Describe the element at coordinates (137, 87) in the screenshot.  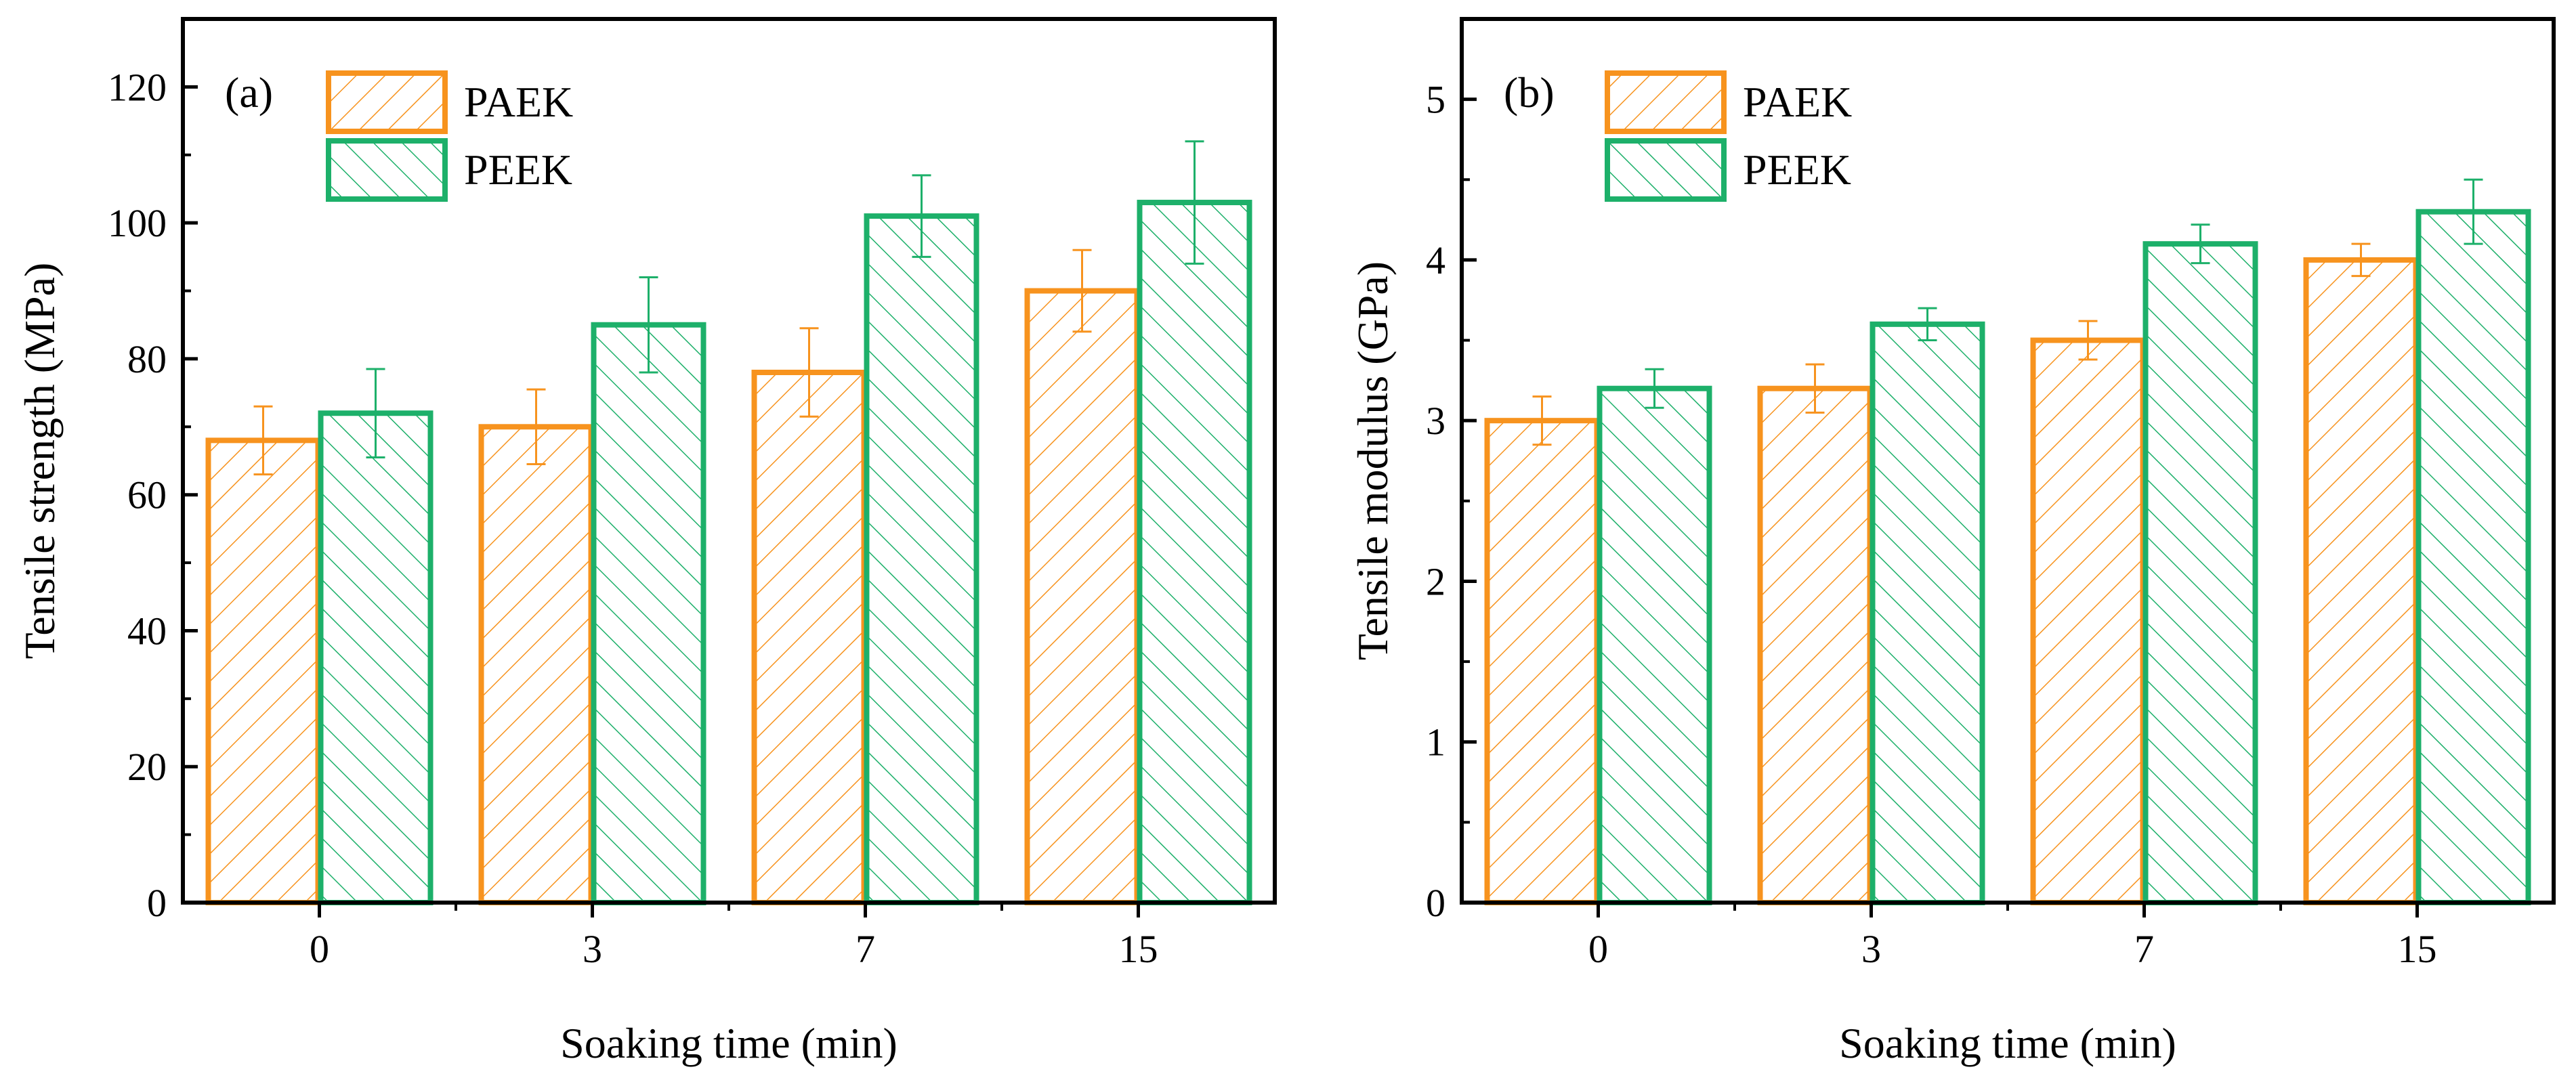
I see `y-tick-label: 120` at that location.